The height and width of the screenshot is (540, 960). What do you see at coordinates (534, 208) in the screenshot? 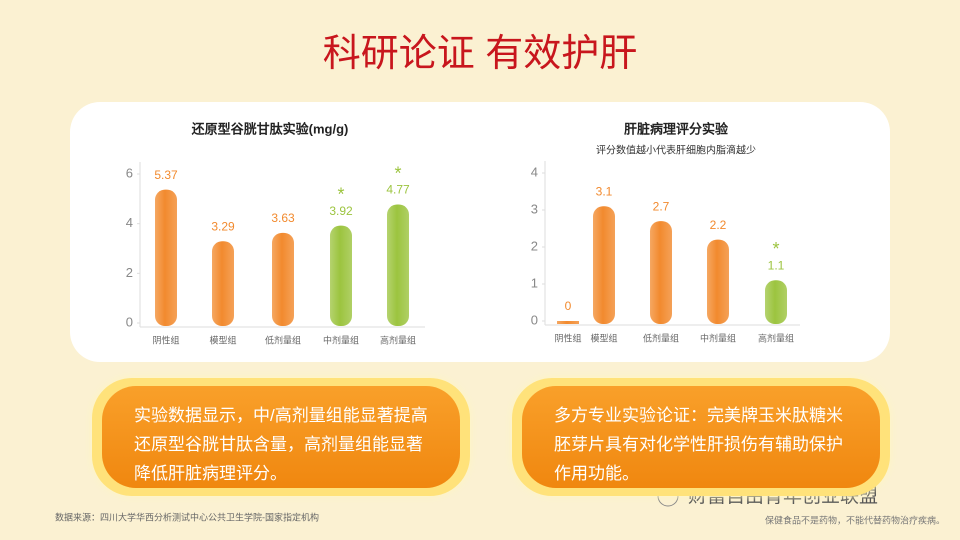
I see `y-tick-label: 3` at bounding box center [534, 208].